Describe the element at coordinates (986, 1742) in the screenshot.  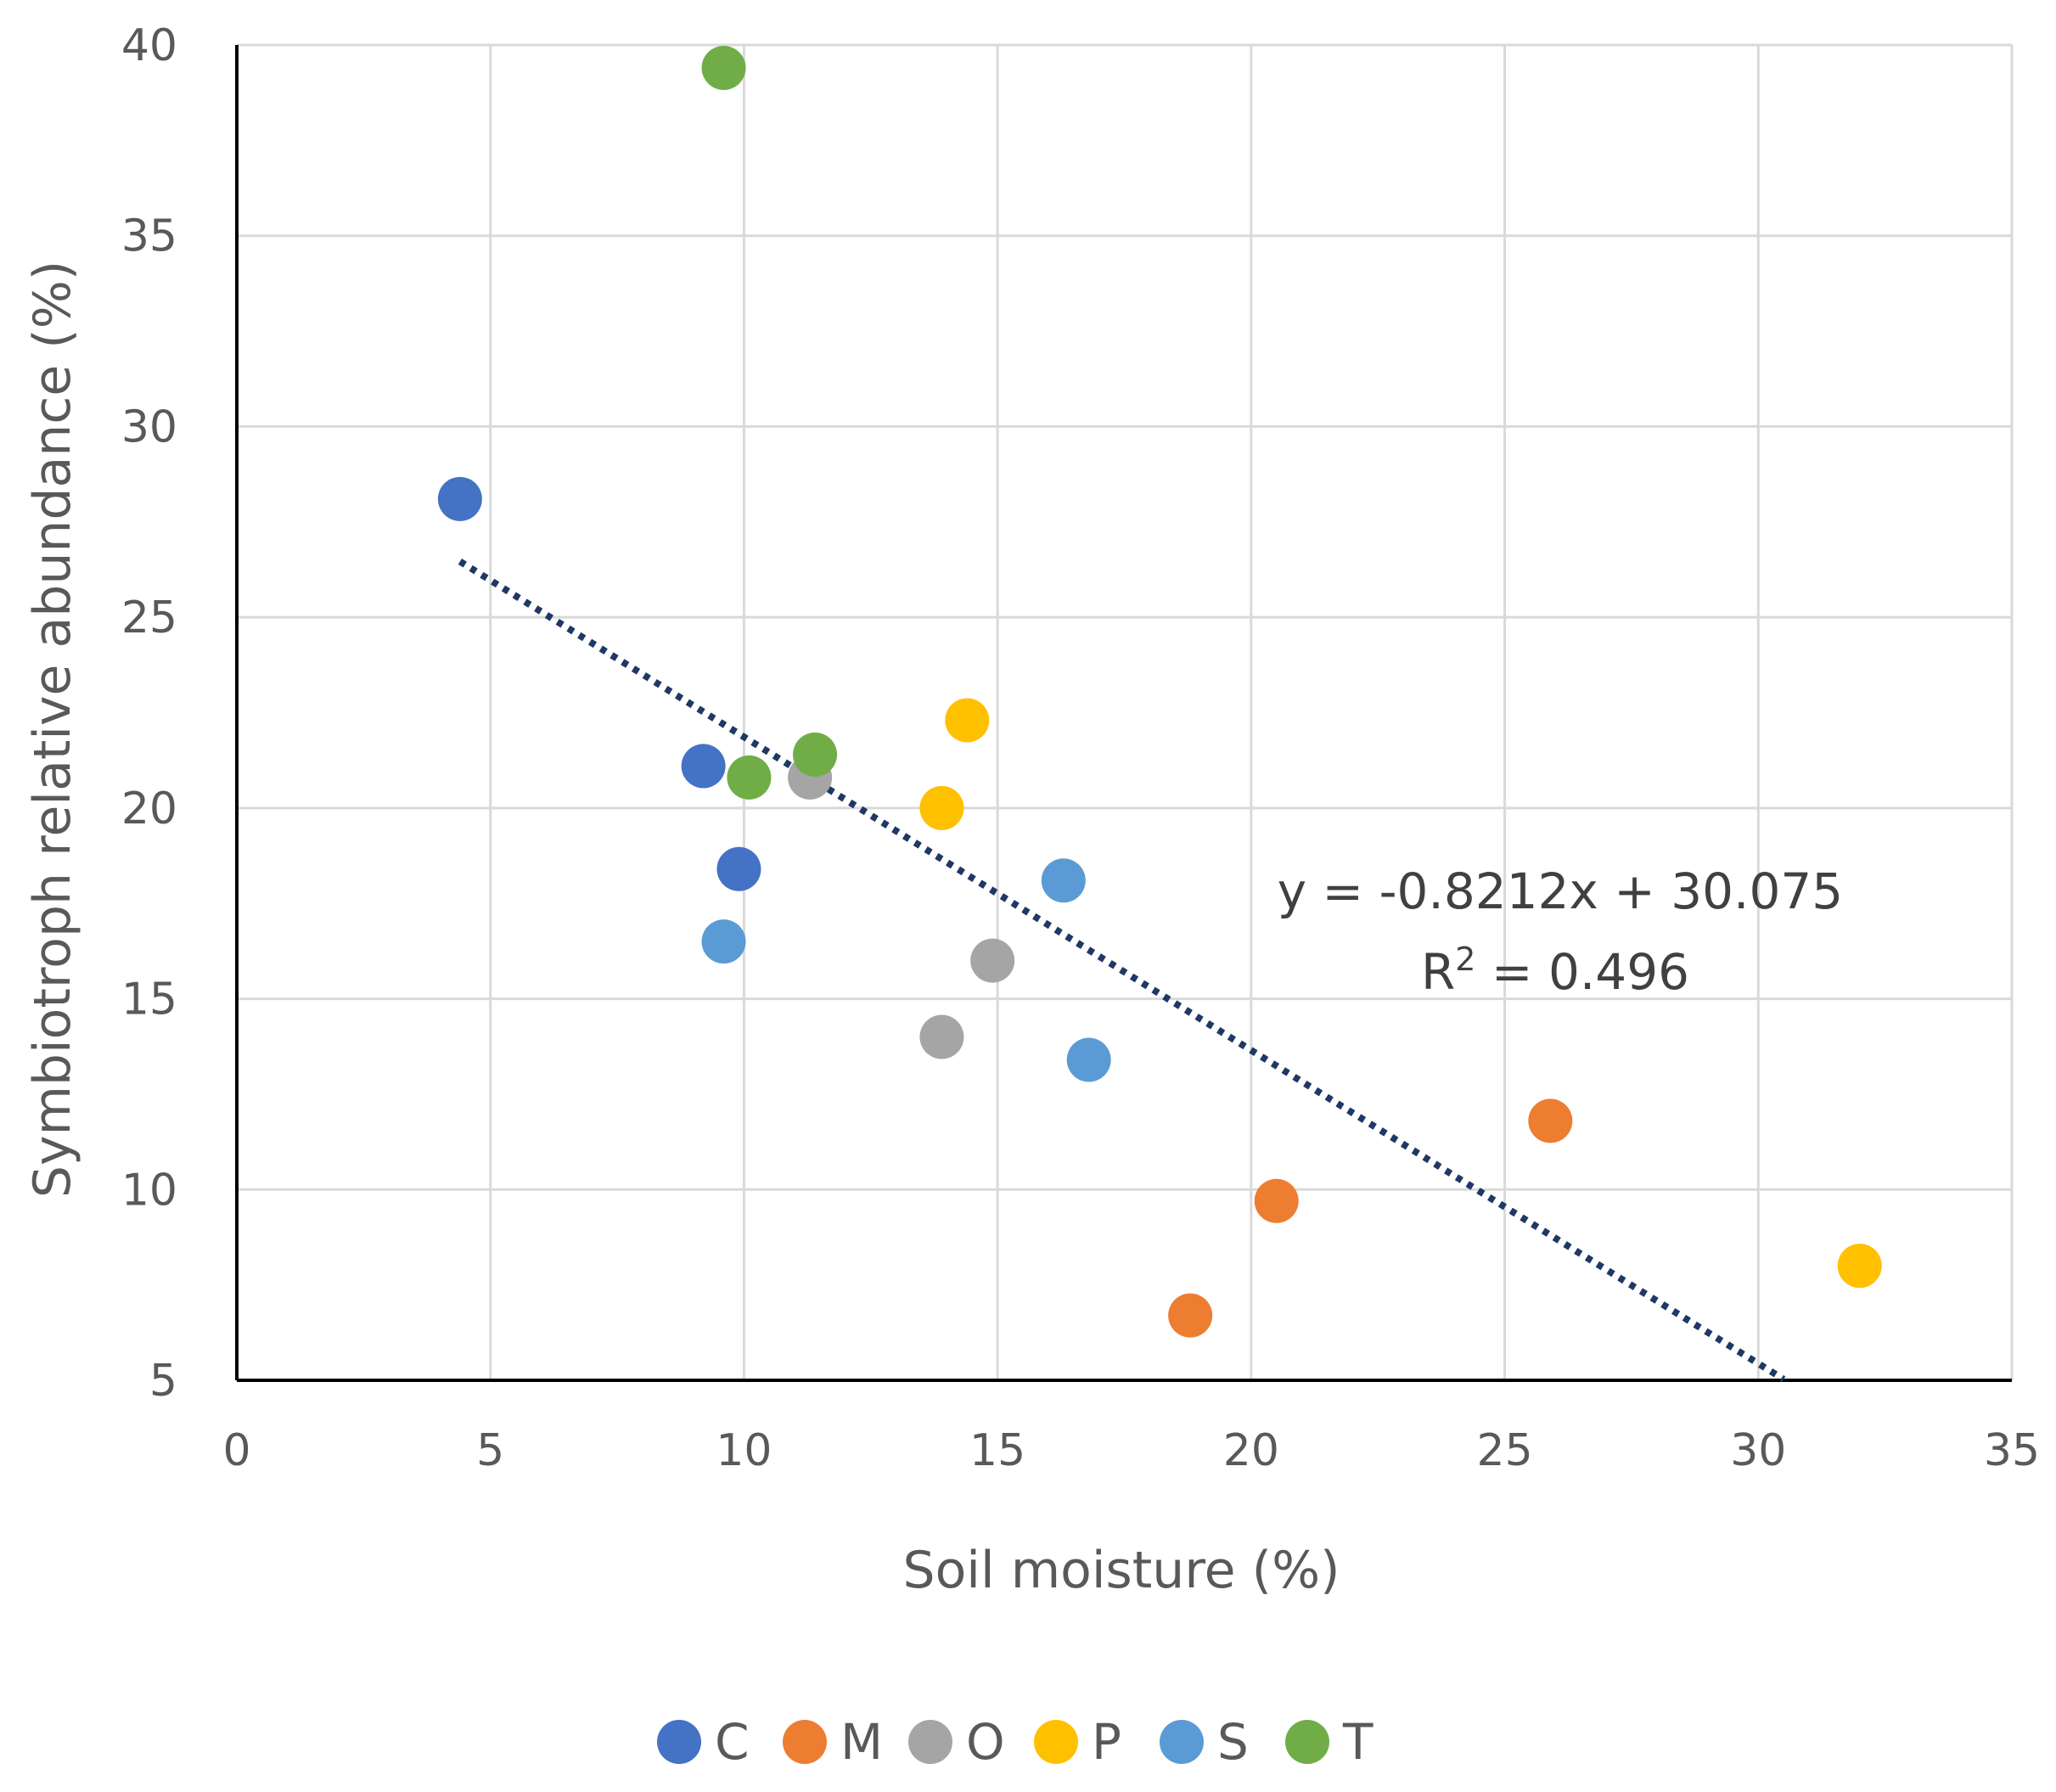
I see `legend-label-O: O` at that location.